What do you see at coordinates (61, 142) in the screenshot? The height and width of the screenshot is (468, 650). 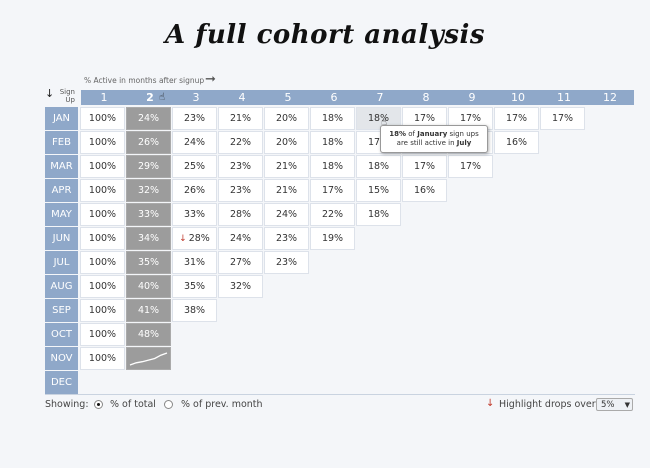 I see `row-label-feb: FEB` at bounding box center [61, 142].